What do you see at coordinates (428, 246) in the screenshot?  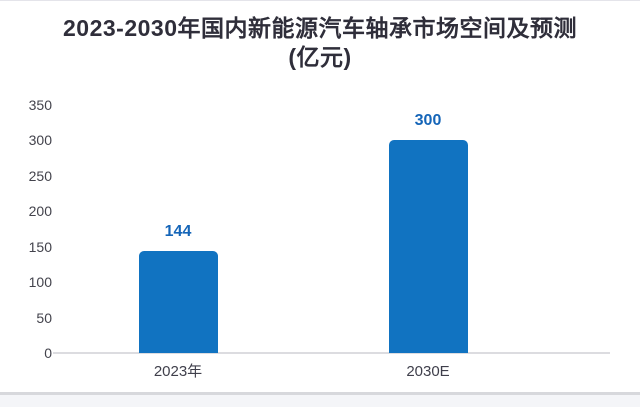 I see `bar-2030E` at bounding box center [428, 246].